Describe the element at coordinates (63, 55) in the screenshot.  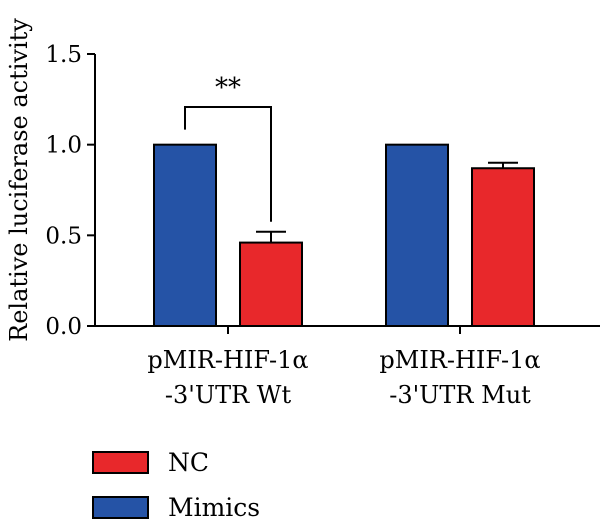
I see `y-tick-label: 1.5` at that location.